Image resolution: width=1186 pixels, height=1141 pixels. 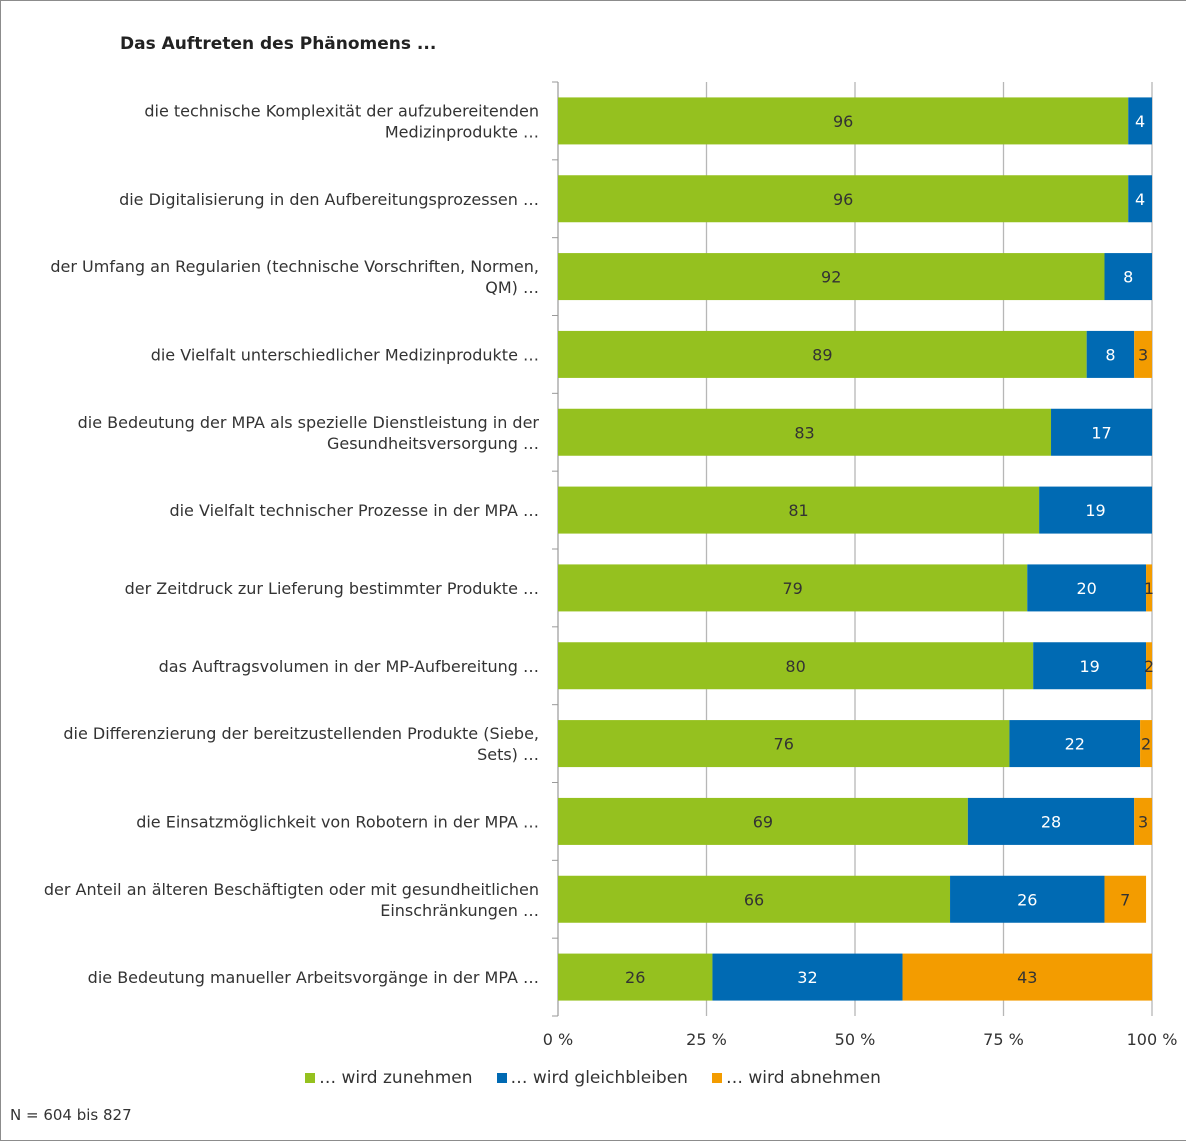 What do you see at coordinates (784, 744) in the screenshot?
I see `data-label: 76` at bounding box center [784, 744].